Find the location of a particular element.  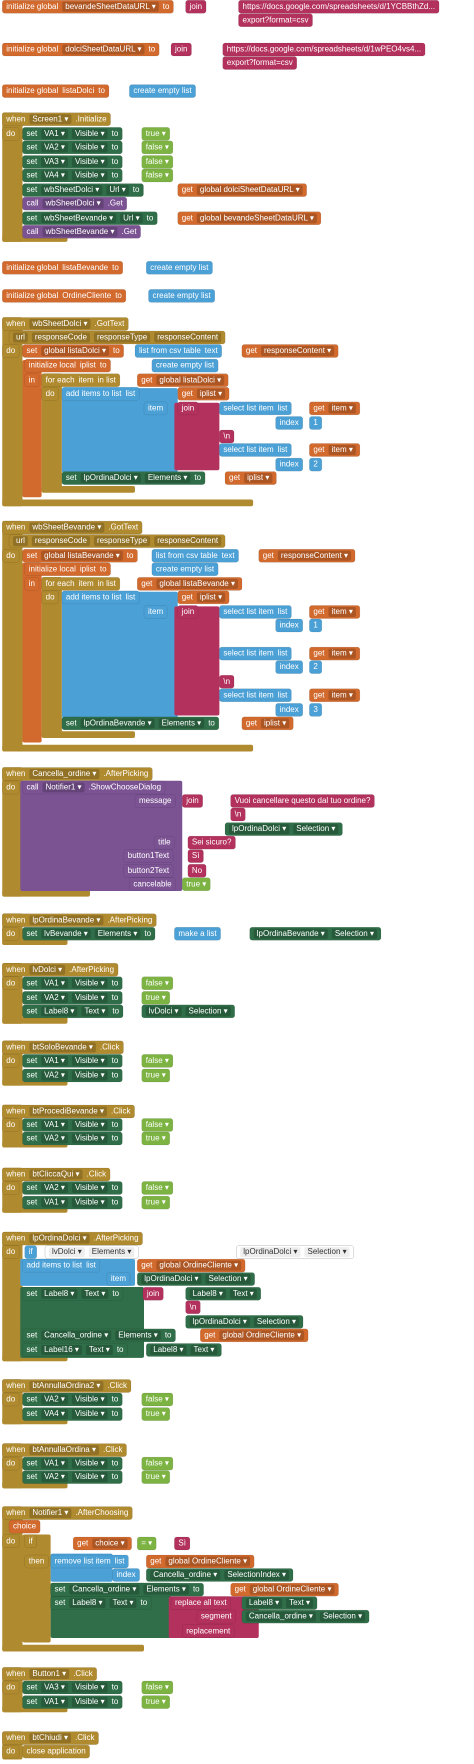

block-row: get global OrdineCliente ▾ is located at coordinates (200, 1561).